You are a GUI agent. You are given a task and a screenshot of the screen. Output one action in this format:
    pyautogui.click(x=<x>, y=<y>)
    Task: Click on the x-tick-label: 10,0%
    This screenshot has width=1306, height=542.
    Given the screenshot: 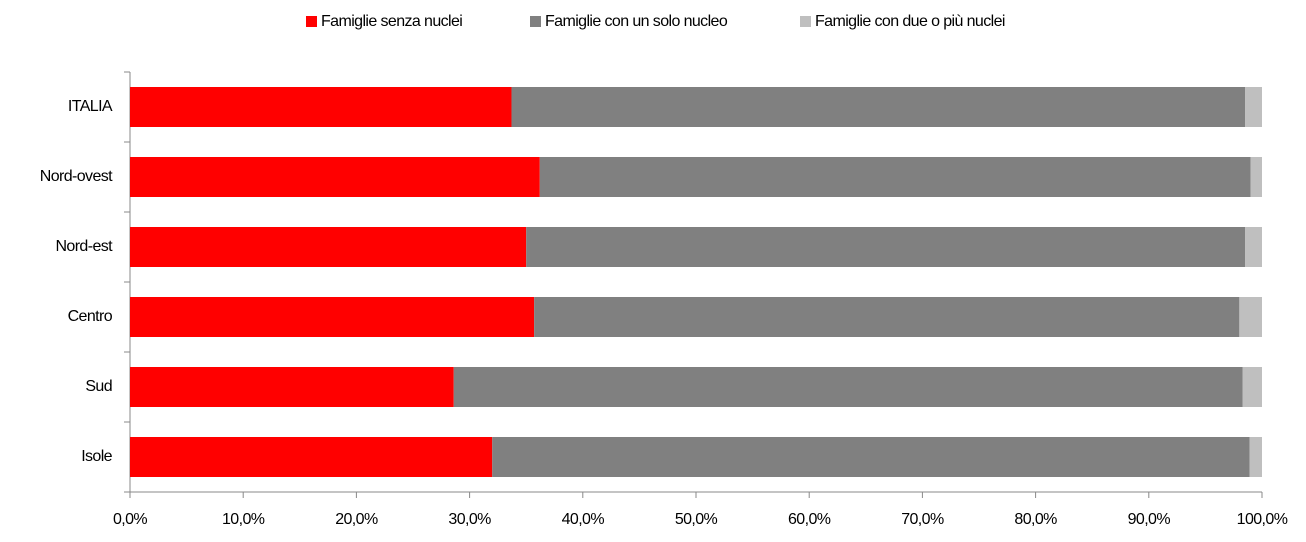 What is the action you would take?
    pyautogui.click(x=243, y=519)
    